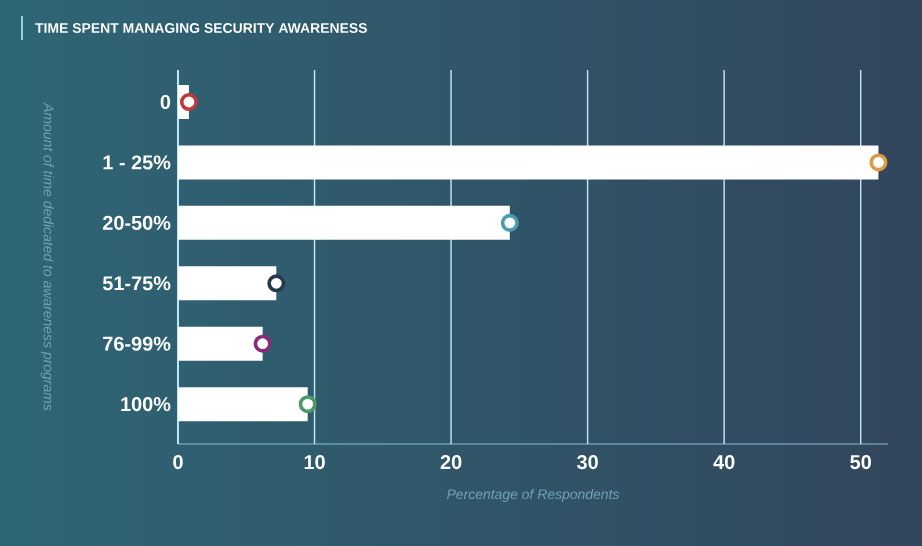 Image resolution: width=922 pixels, height=546 pixels. Describe the element at coordinates (587, 462) in the screenshot. I see `x-tick-label: 30` at that location.